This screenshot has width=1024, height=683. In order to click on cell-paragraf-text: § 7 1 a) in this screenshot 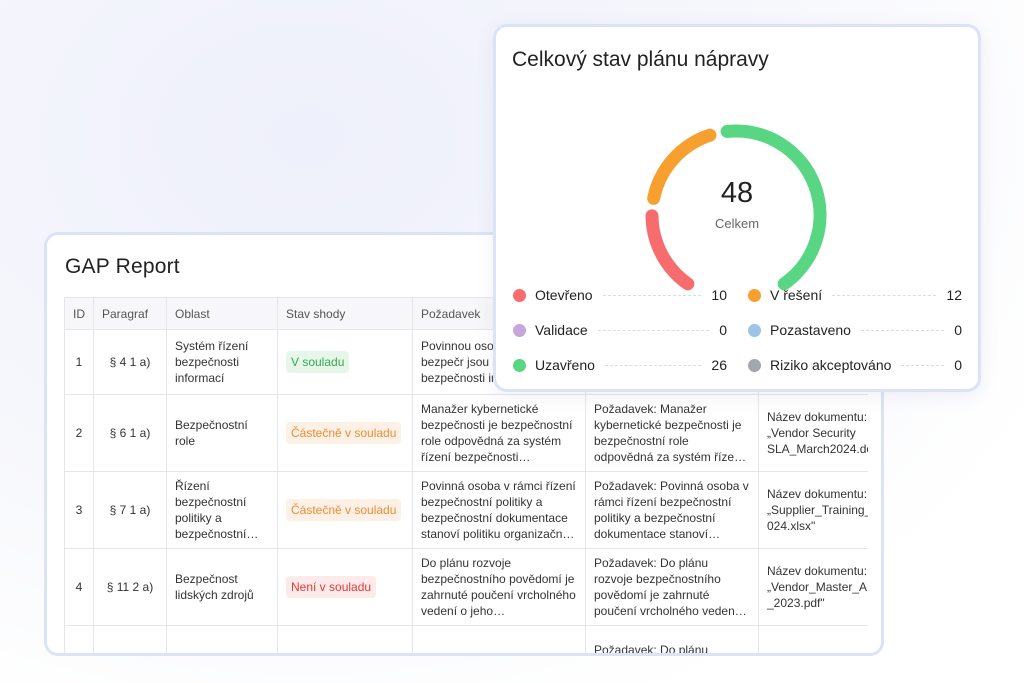, I will do `click(130, 510)`.